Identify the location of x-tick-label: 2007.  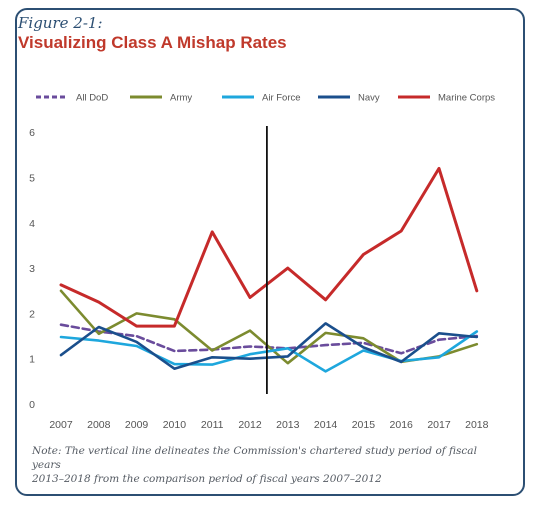
(61, 425).